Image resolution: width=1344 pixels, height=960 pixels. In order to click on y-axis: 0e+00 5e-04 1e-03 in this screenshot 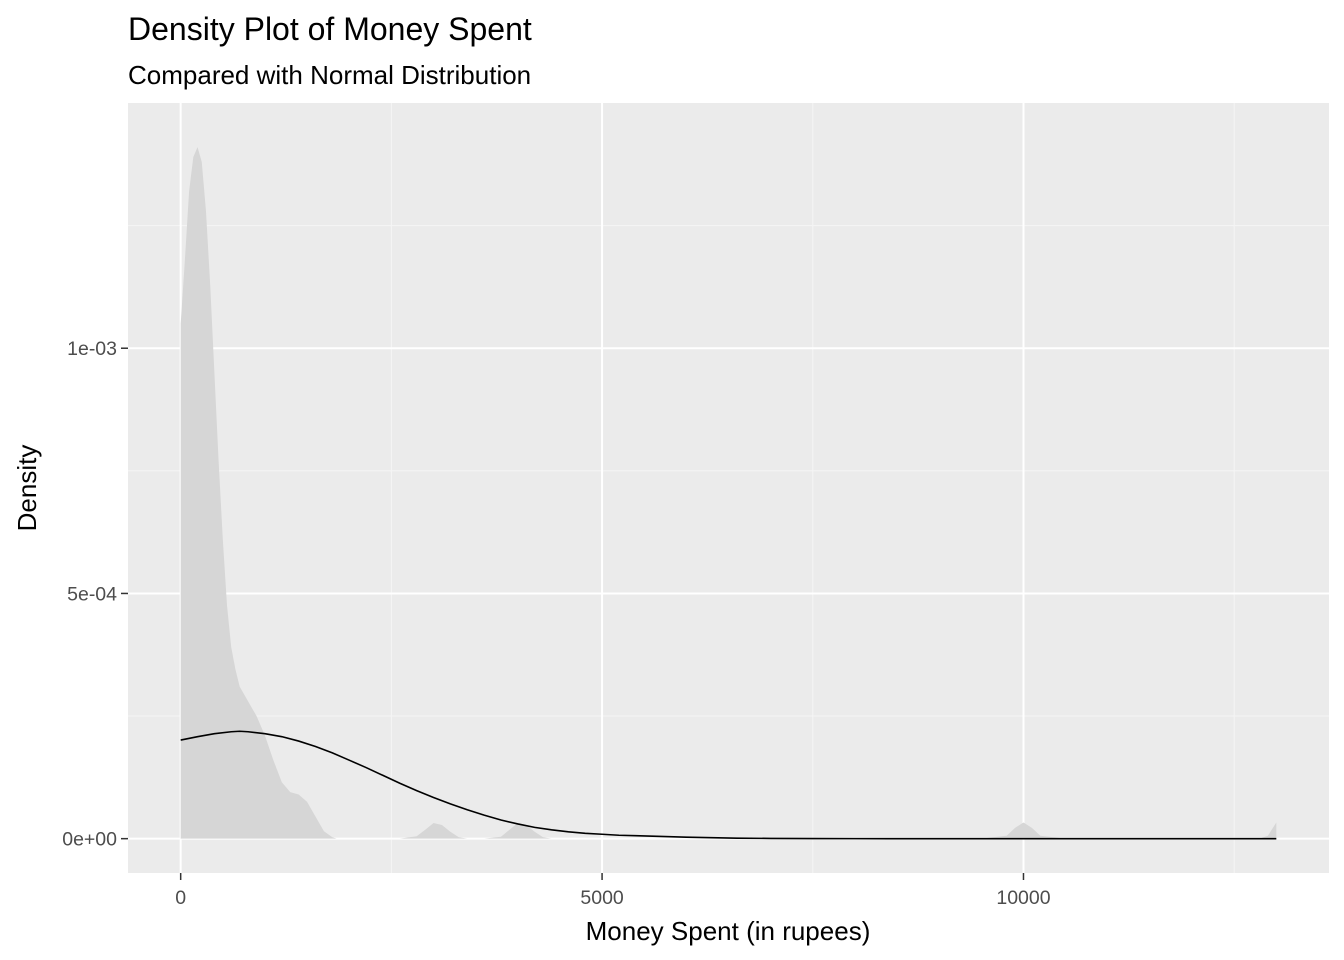, I will do `click(95, 594)`.